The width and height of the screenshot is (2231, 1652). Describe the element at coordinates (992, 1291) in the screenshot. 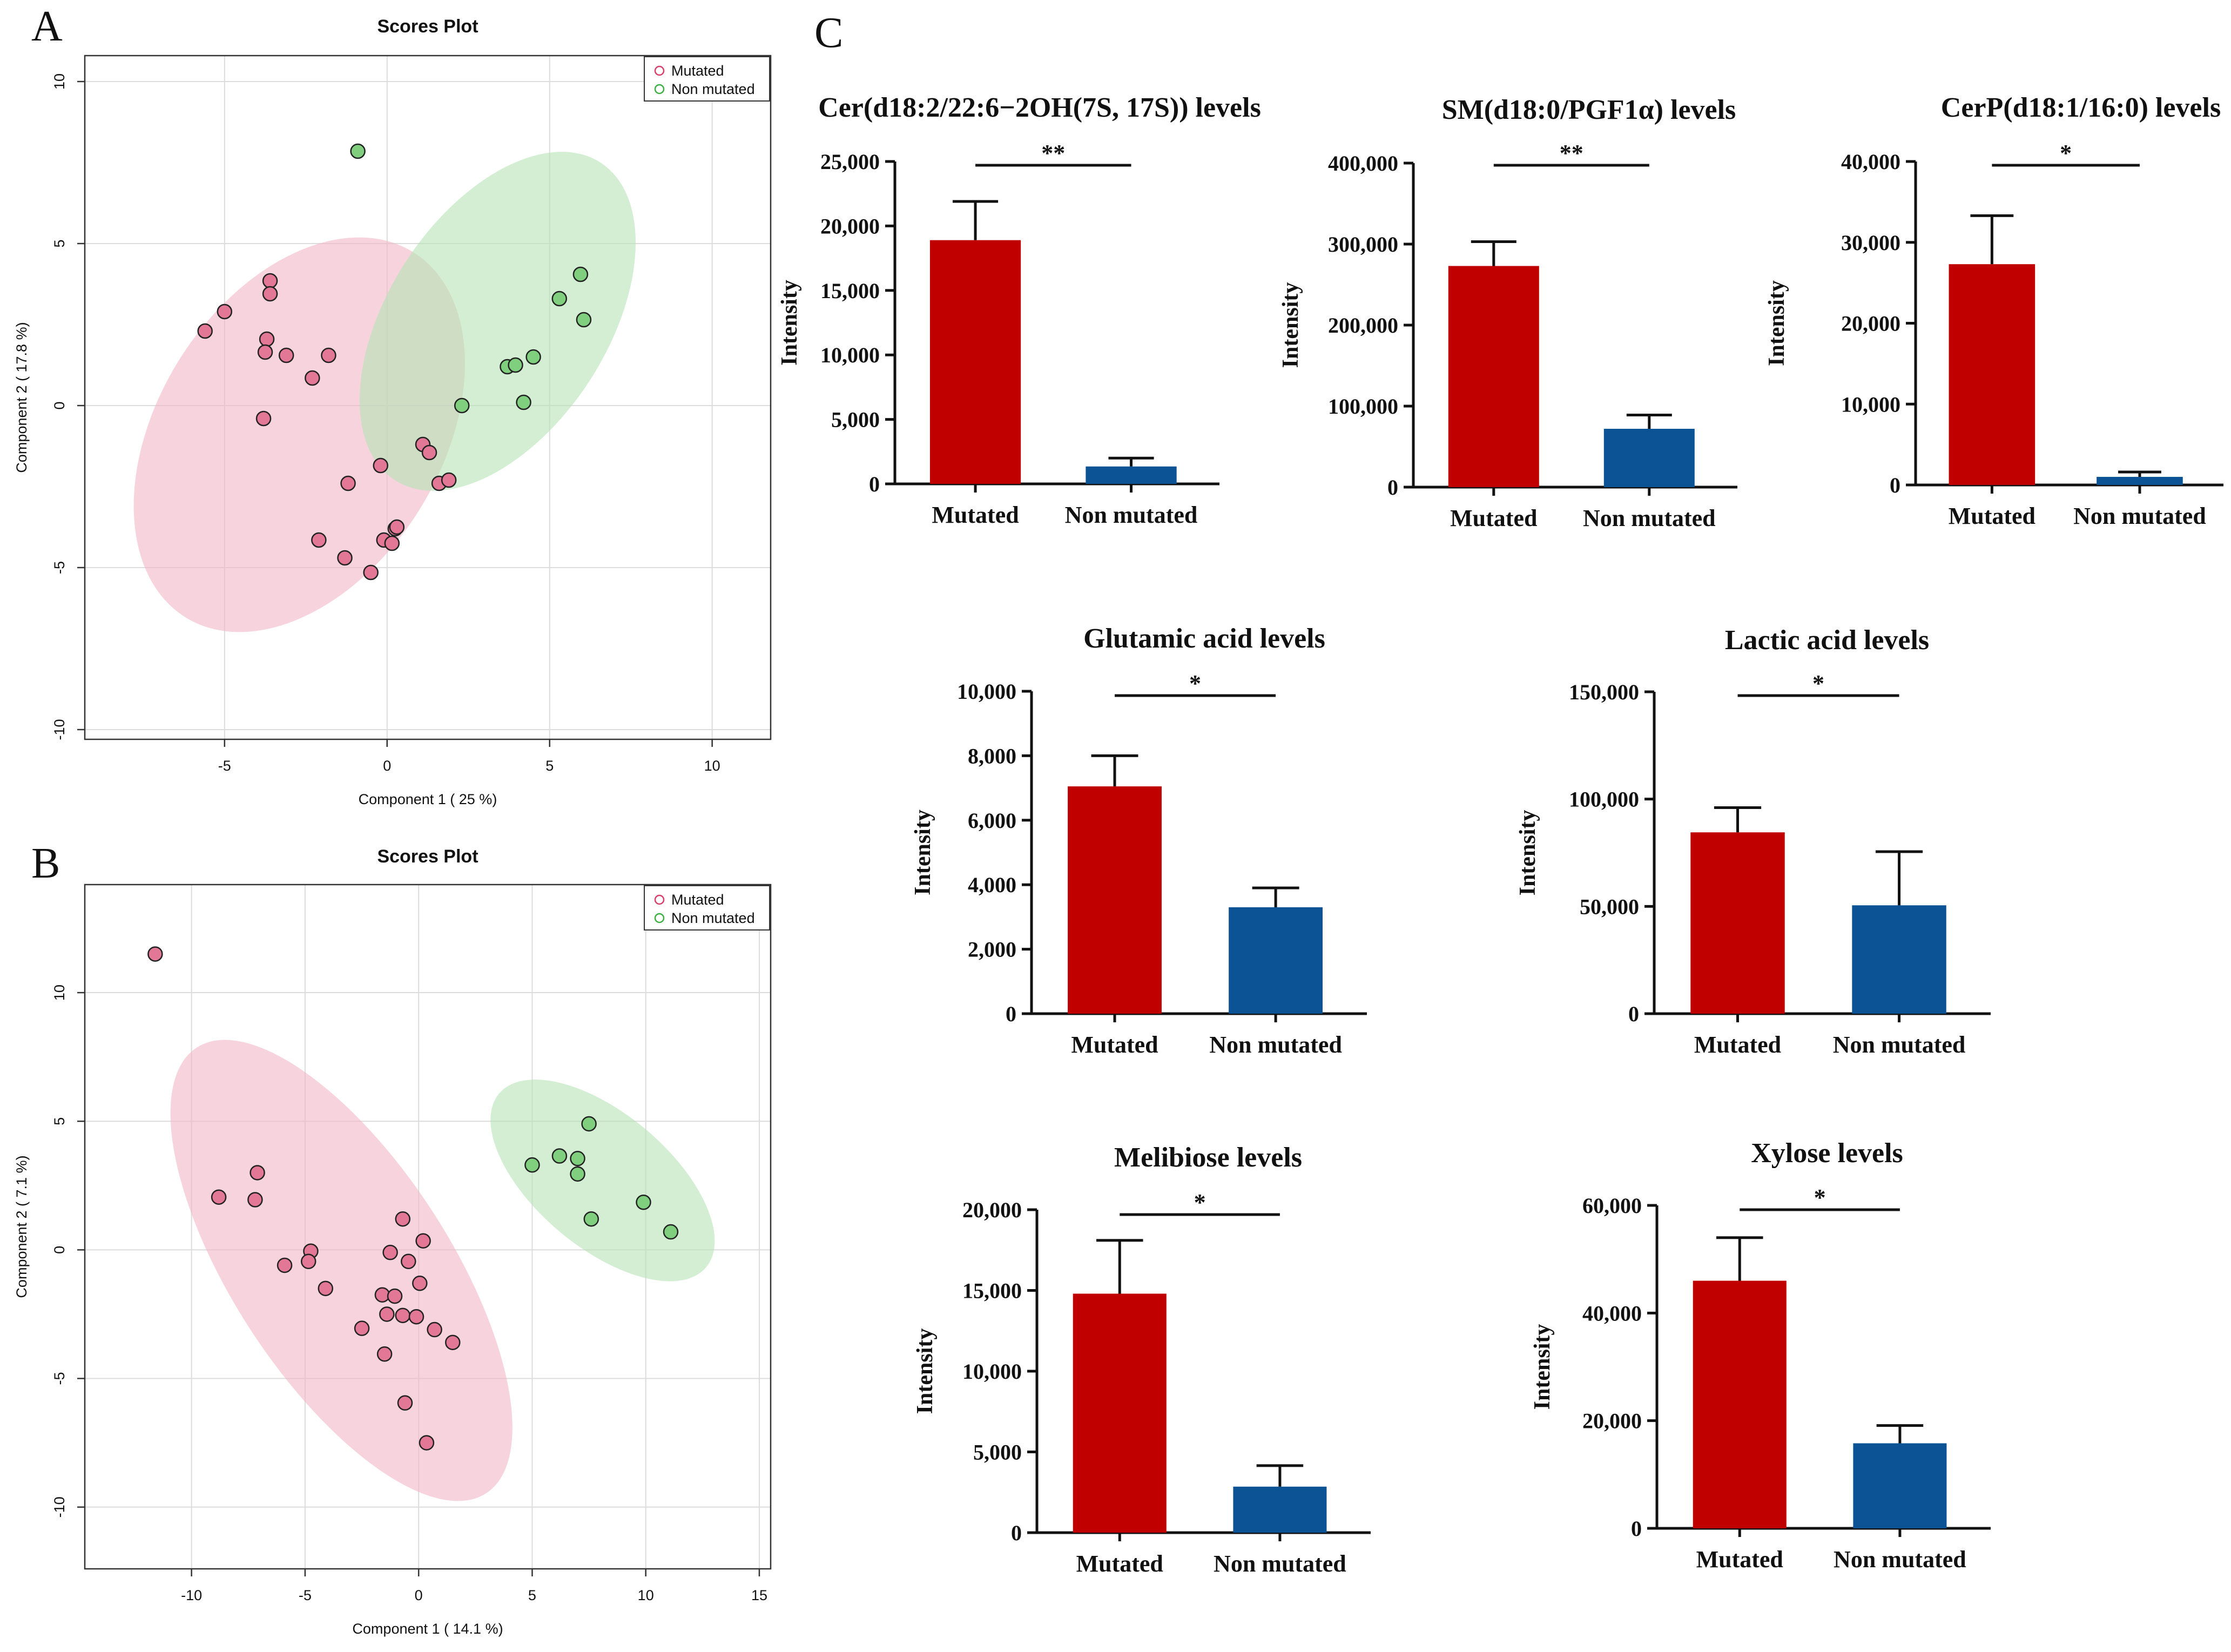

I see `y-tick-label: 15,000` at that location.